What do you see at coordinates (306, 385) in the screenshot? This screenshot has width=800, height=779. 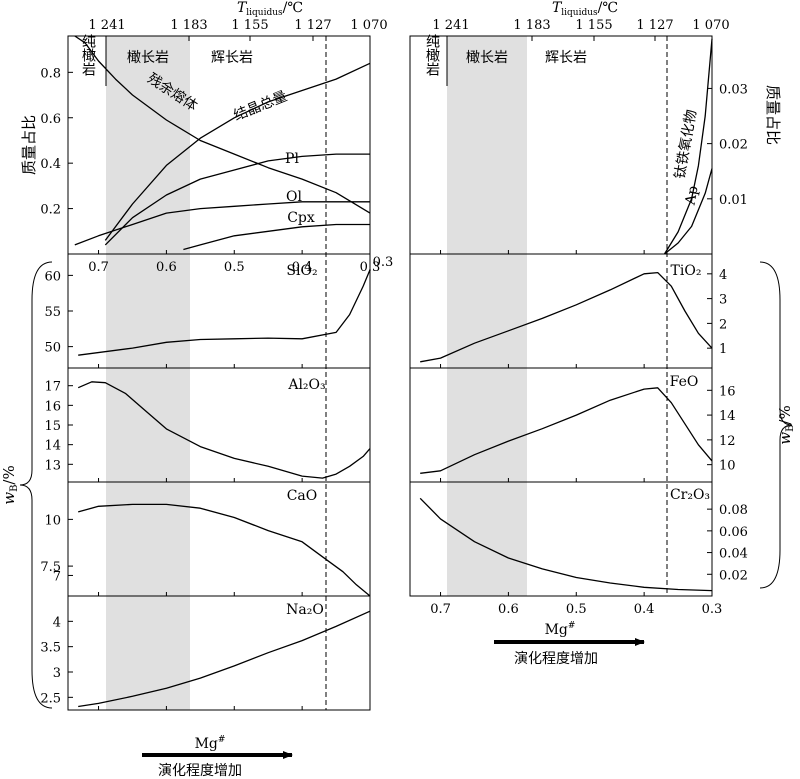 I see `panel-label-al2o3: Al₂O₃` at bounding box center [306, 385].